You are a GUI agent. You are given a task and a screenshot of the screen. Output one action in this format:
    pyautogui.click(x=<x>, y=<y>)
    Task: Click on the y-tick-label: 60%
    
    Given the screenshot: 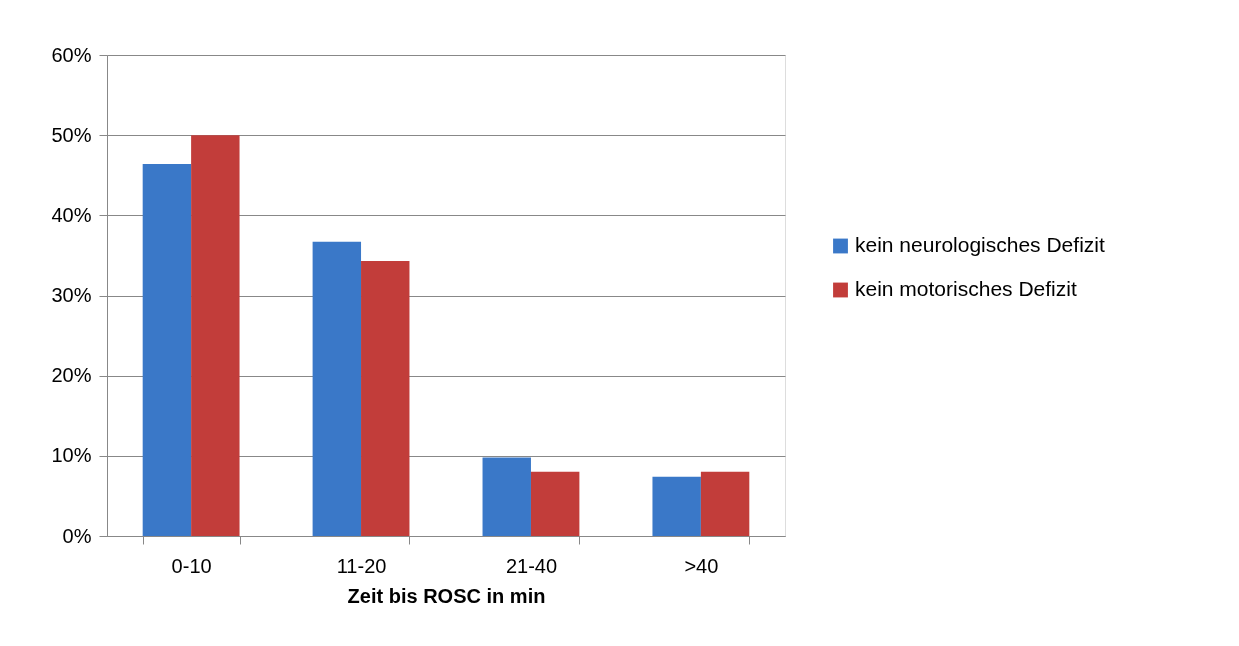 What is the action you would take?
    pyautogui.click(x=71, y=54)
    